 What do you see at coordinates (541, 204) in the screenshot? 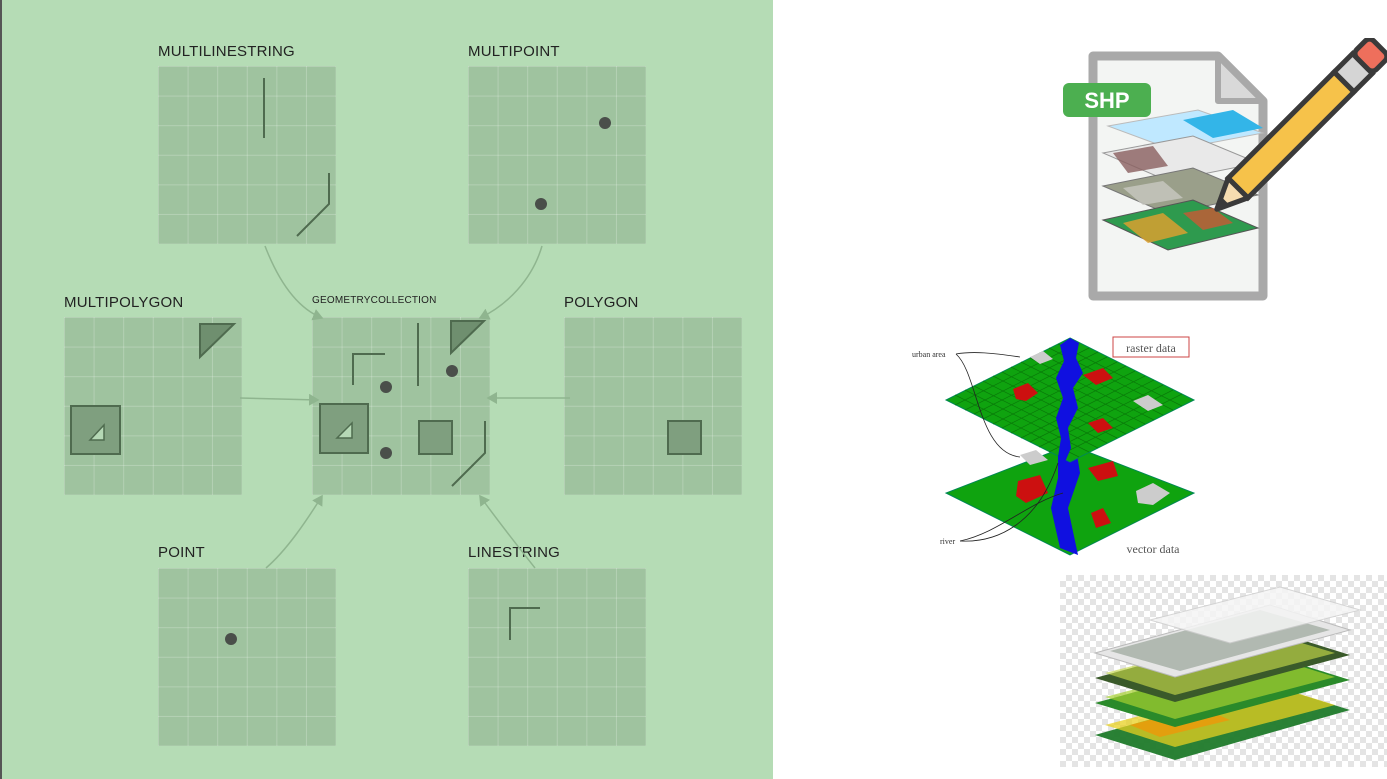
I see `multipoint-point-b` at bounding box center [541, 204].